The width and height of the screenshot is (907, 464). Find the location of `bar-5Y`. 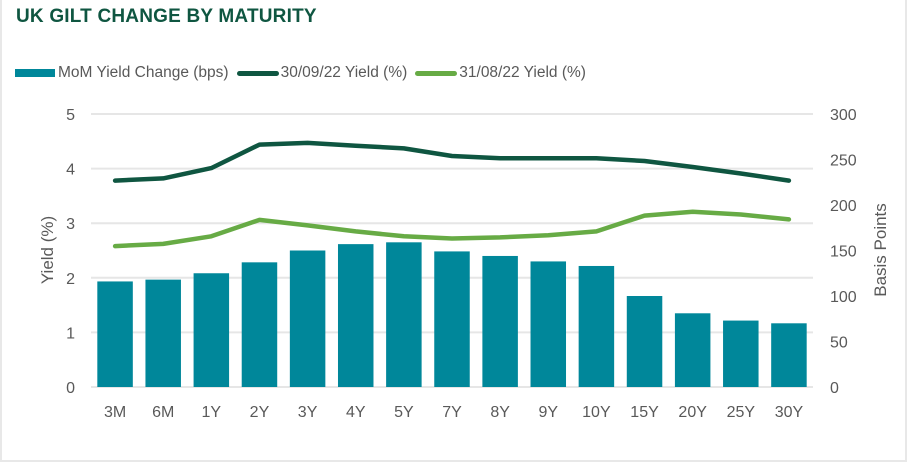

bar-5Y is located at coordinates (404, 314).